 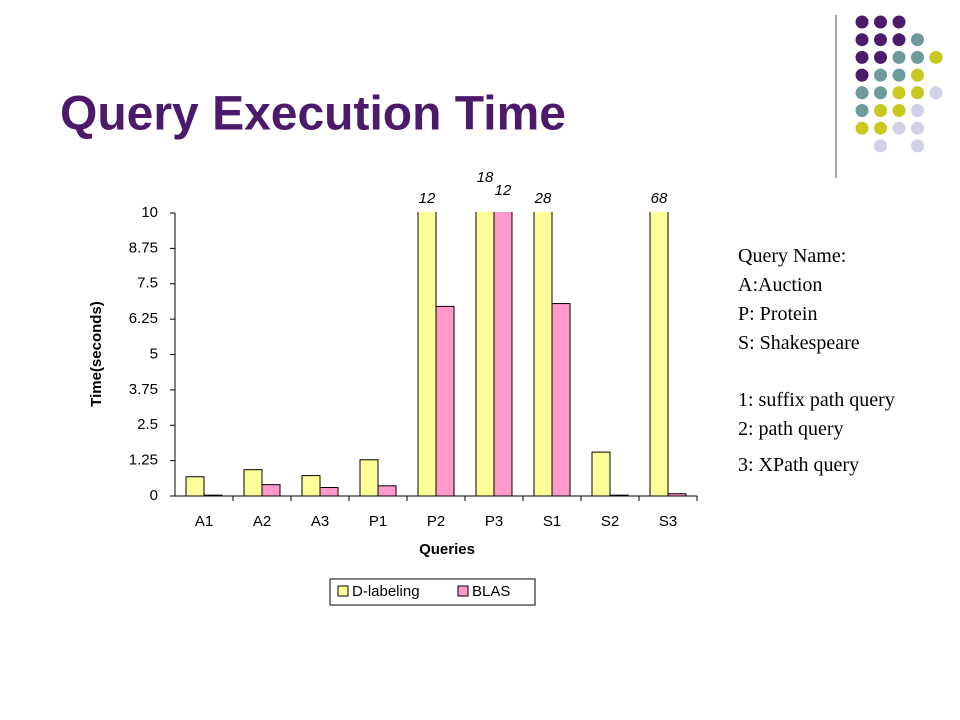 I want to click on note-line: 2: path query, so click(x=791, y=429).